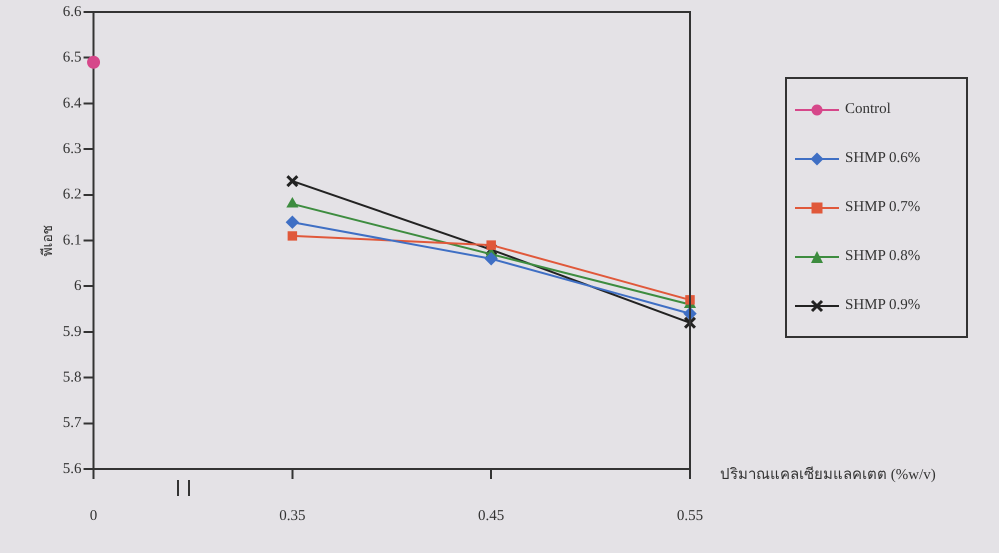 Image resolution: width=999 pixels, height=553 pixels. Describe the element at coordinates (78, 286) in the screenshot. I see `y-tick-label: 6` at that location.